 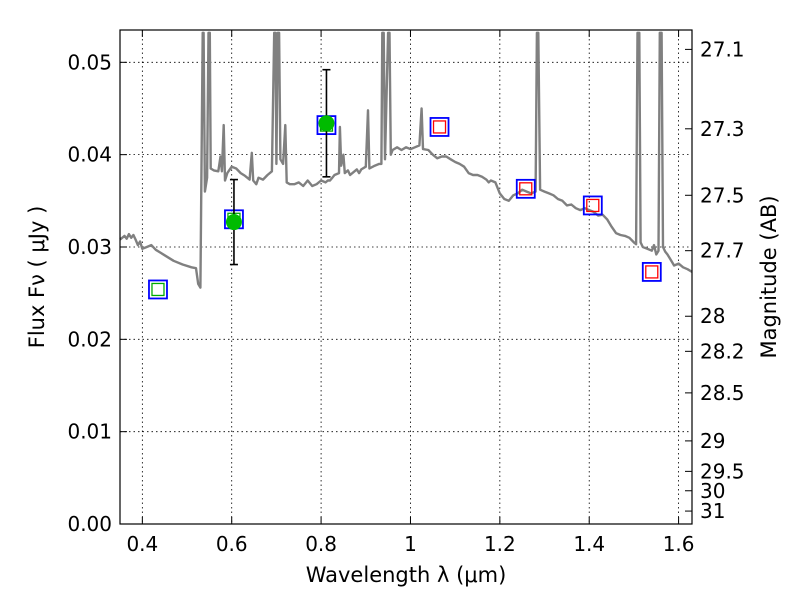 What do you see at coordinates (410, 544) in the screenshot?
I see `x-tick-label: 1` at bounding box center [410, 544].